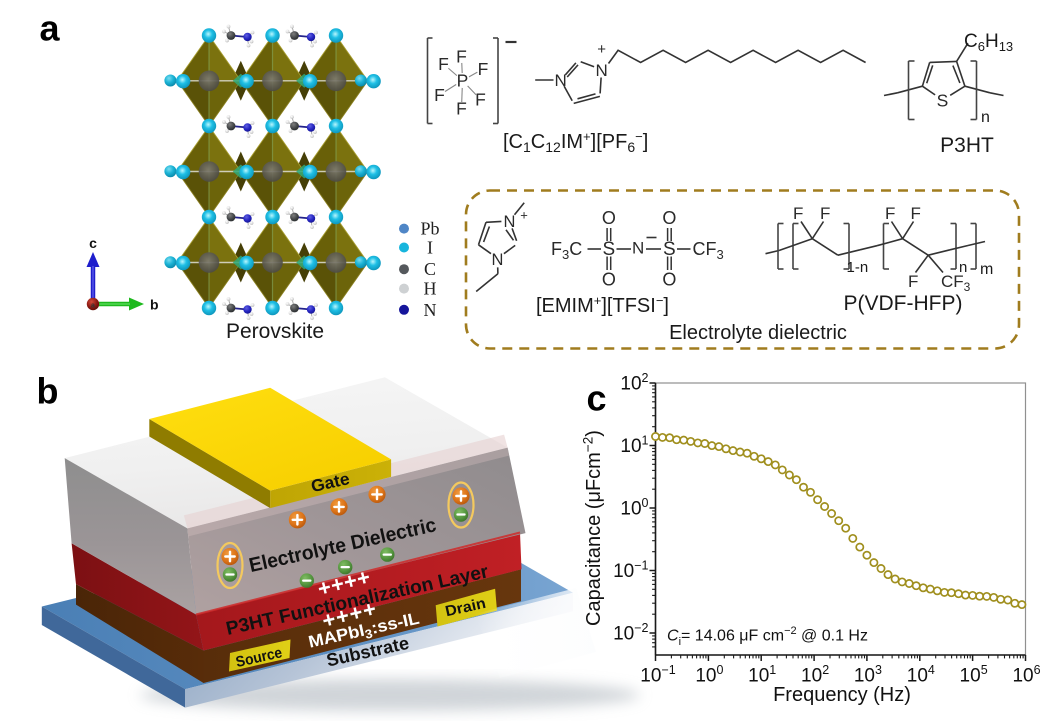 This screenshot has height=725, width=1059. What do you see at coordinates (430, 289) in the screenshot?
I see `svg-text: H` at bounding box center [430, 289].